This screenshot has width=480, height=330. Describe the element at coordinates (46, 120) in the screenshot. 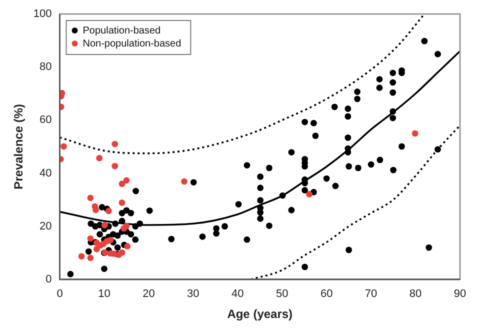

I see `y-tick-label: 60` at that location.